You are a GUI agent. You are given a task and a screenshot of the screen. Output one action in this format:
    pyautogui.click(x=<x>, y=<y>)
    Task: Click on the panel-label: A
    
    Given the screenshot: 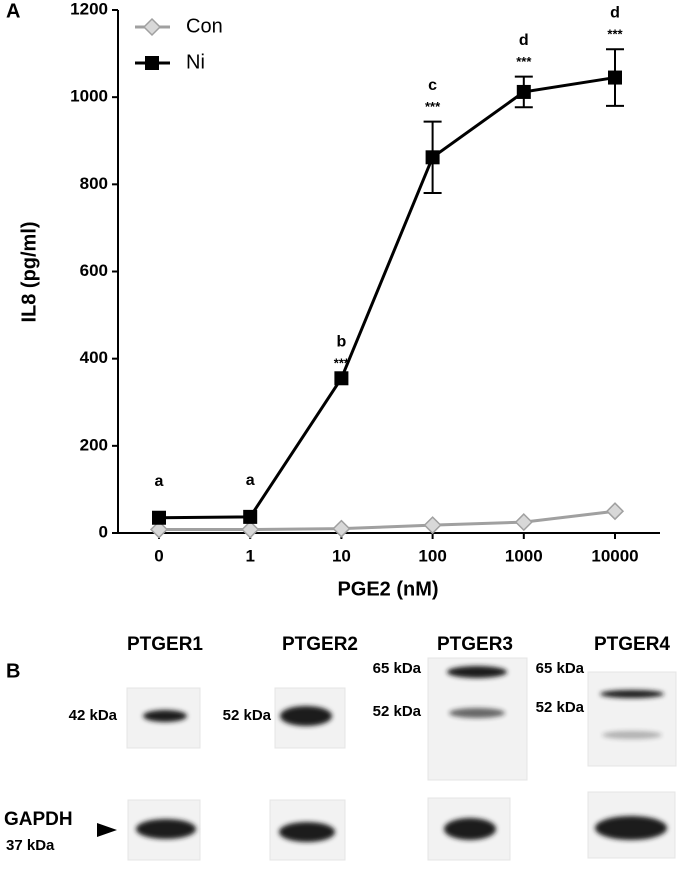 What is the action you would take?
    pyautogui.click(x=13, y=11)
    